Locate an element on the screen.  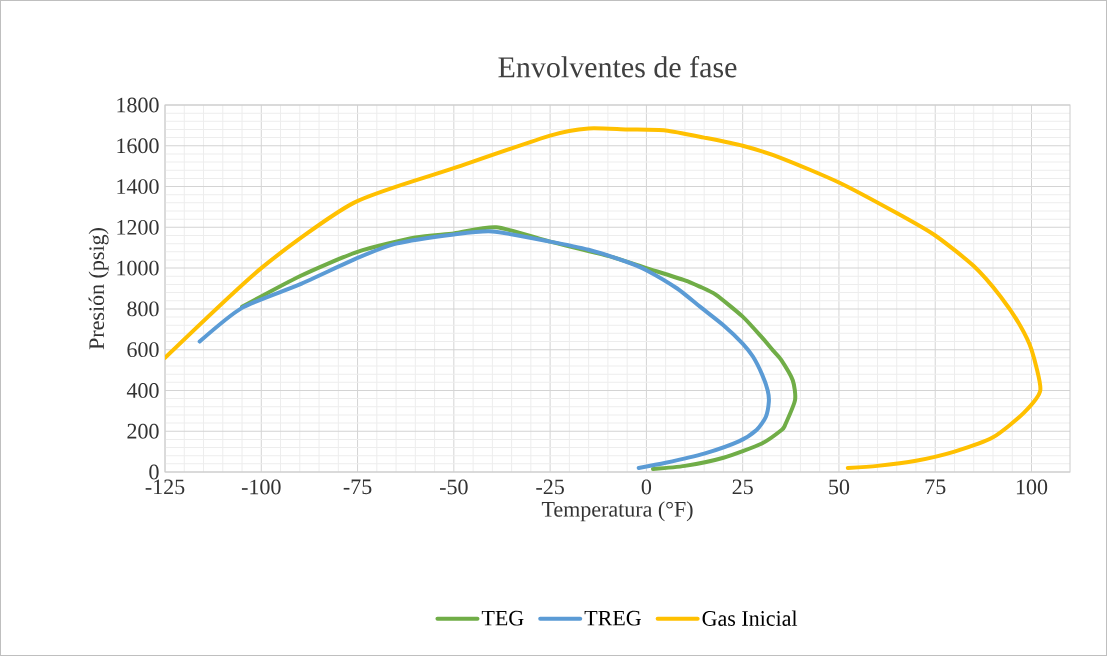
legend-label: TEG is located at coordinates (502, 618).